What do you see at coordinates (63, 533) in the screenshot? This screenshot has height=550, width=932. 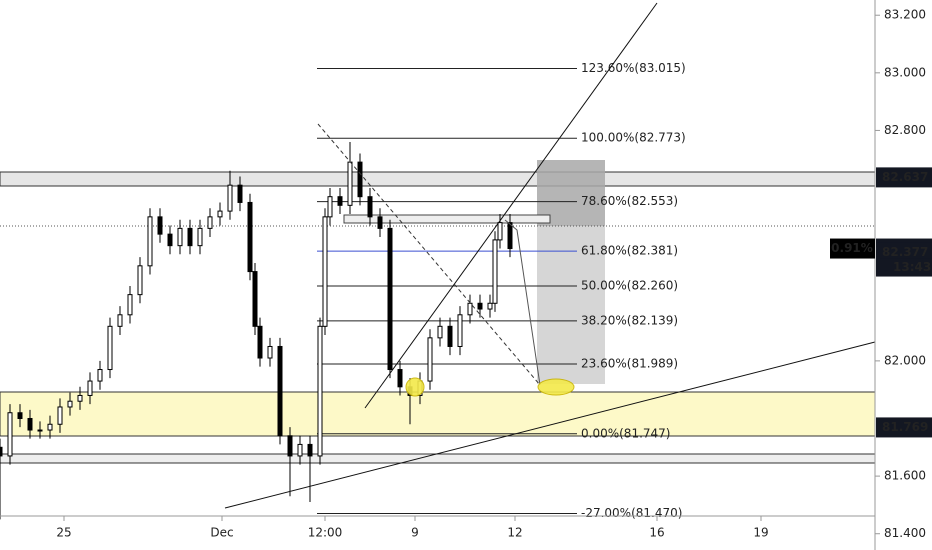 I see `x-tick-label: 25` at bounding box center [63, 533].